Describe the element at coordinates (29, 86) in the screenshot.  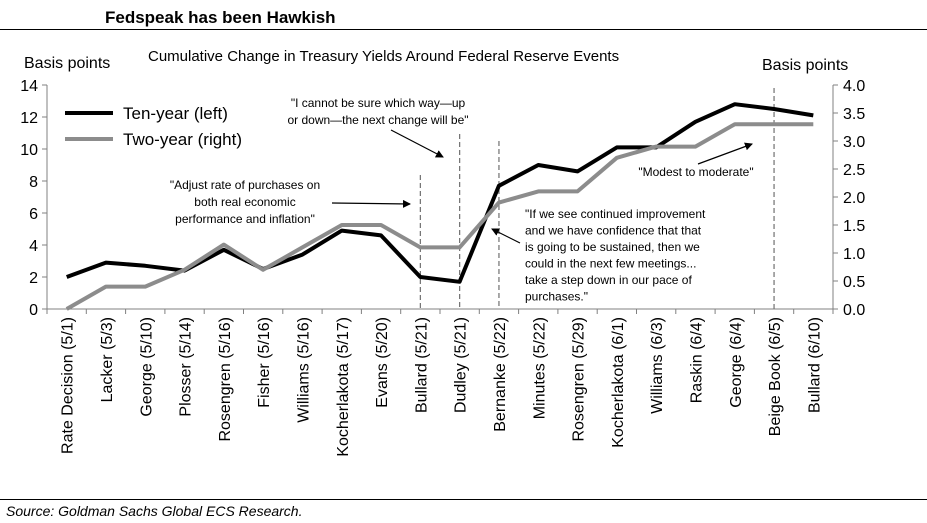
I see `left-tick-label: 14` at that location.